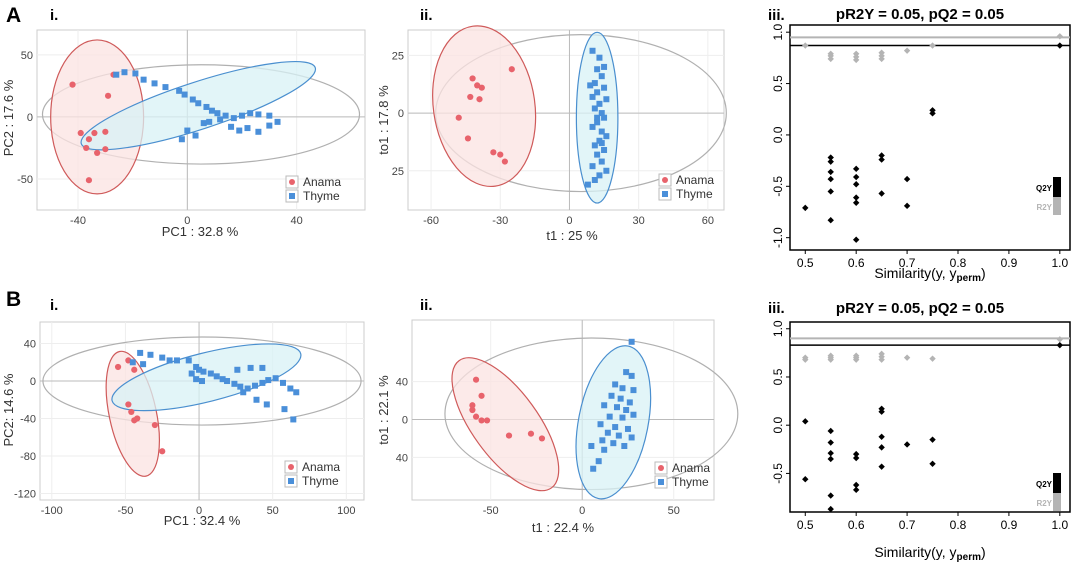  What do you see at coordinates (1044, 207) in the screenshot?
I see `legend-r2y-label: R2Y` at bounding box center [1044, 207].